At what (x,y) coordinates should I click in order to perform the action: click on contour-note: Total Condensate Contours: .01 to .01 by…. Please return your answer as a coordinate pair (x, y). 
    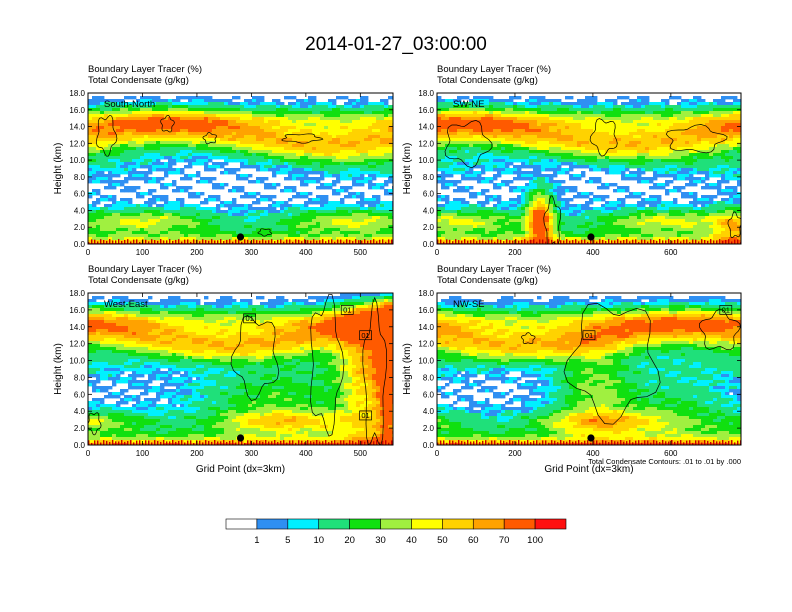
    Looking at the image, I should click on (664, 461).